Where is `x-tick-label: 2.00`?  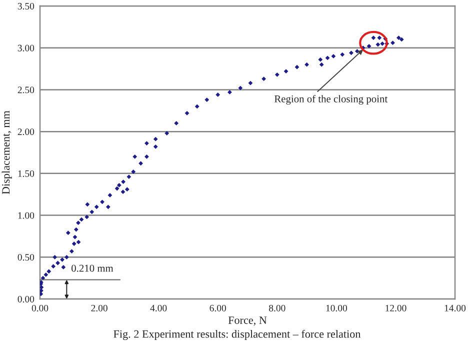 x-tick-label: 2.00 is located at coordinates (99, 308).